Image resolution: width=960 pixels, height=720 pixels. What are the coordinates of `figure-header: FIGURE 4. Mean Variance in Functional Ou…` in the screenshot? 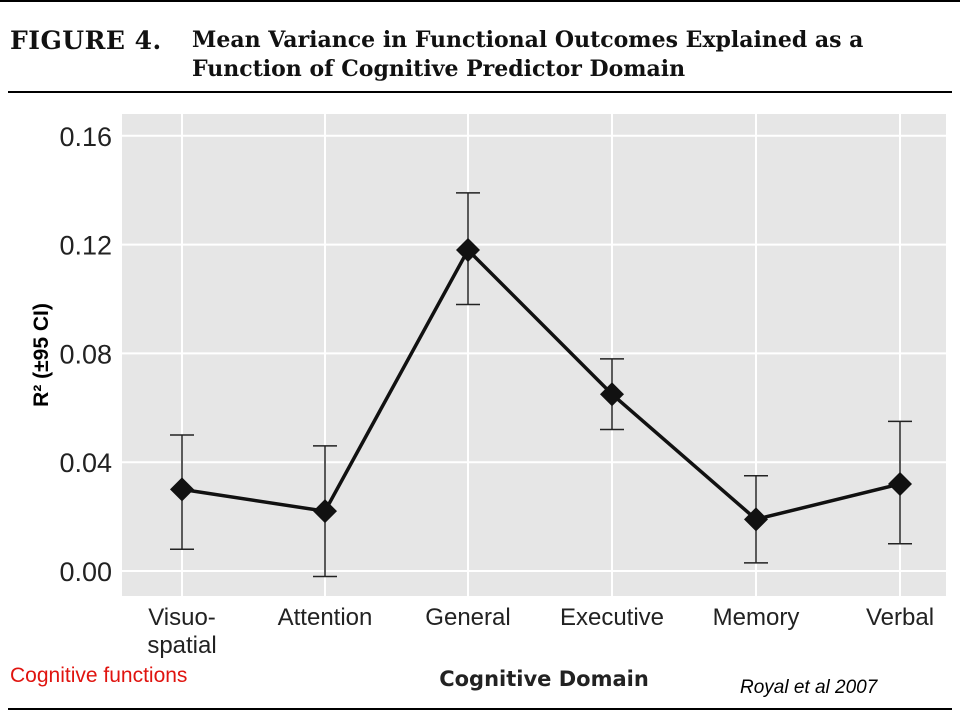 It's located at (480, 47).